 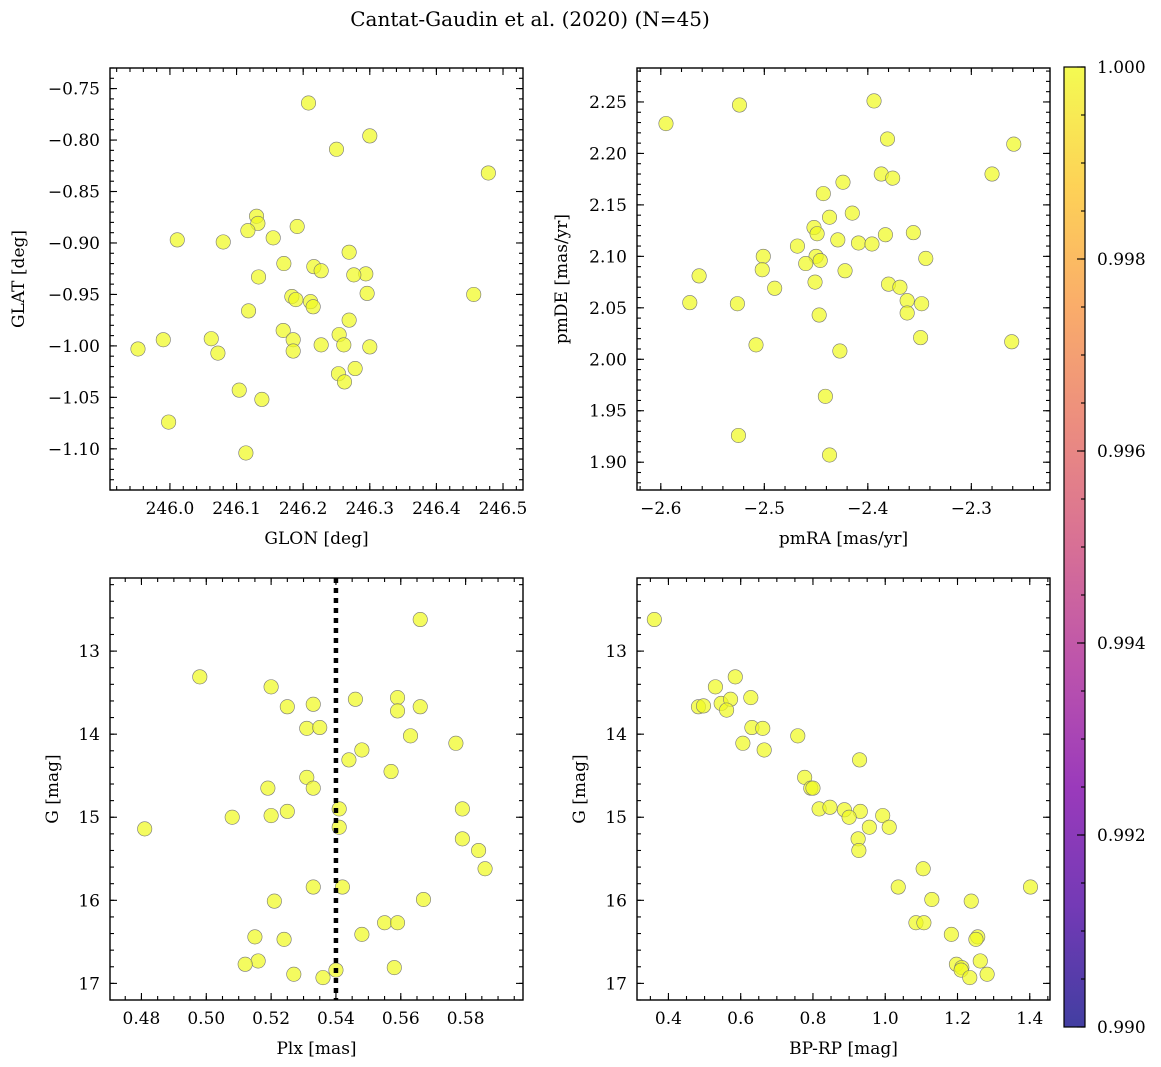 I want to click on y-tick-label: −0.85, so click(x=74, y=193).